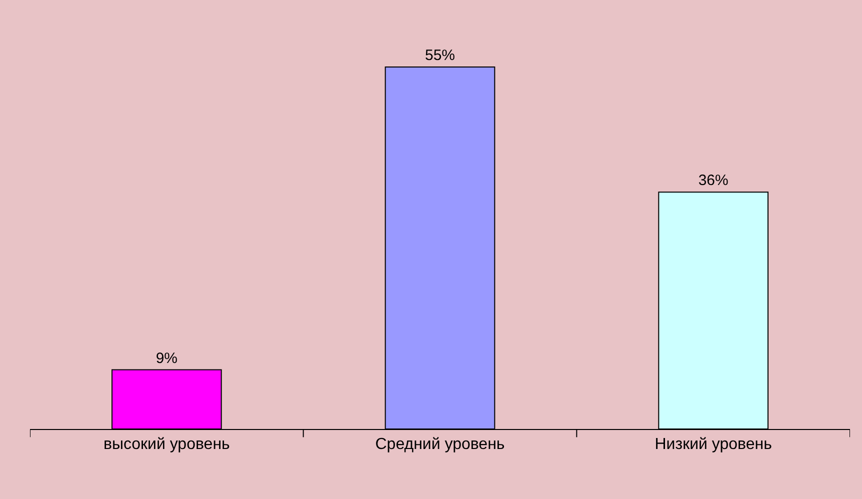 The width and height of the screenshot is (862, 499). I want to click on data-label: 36%, so click(713, 181).